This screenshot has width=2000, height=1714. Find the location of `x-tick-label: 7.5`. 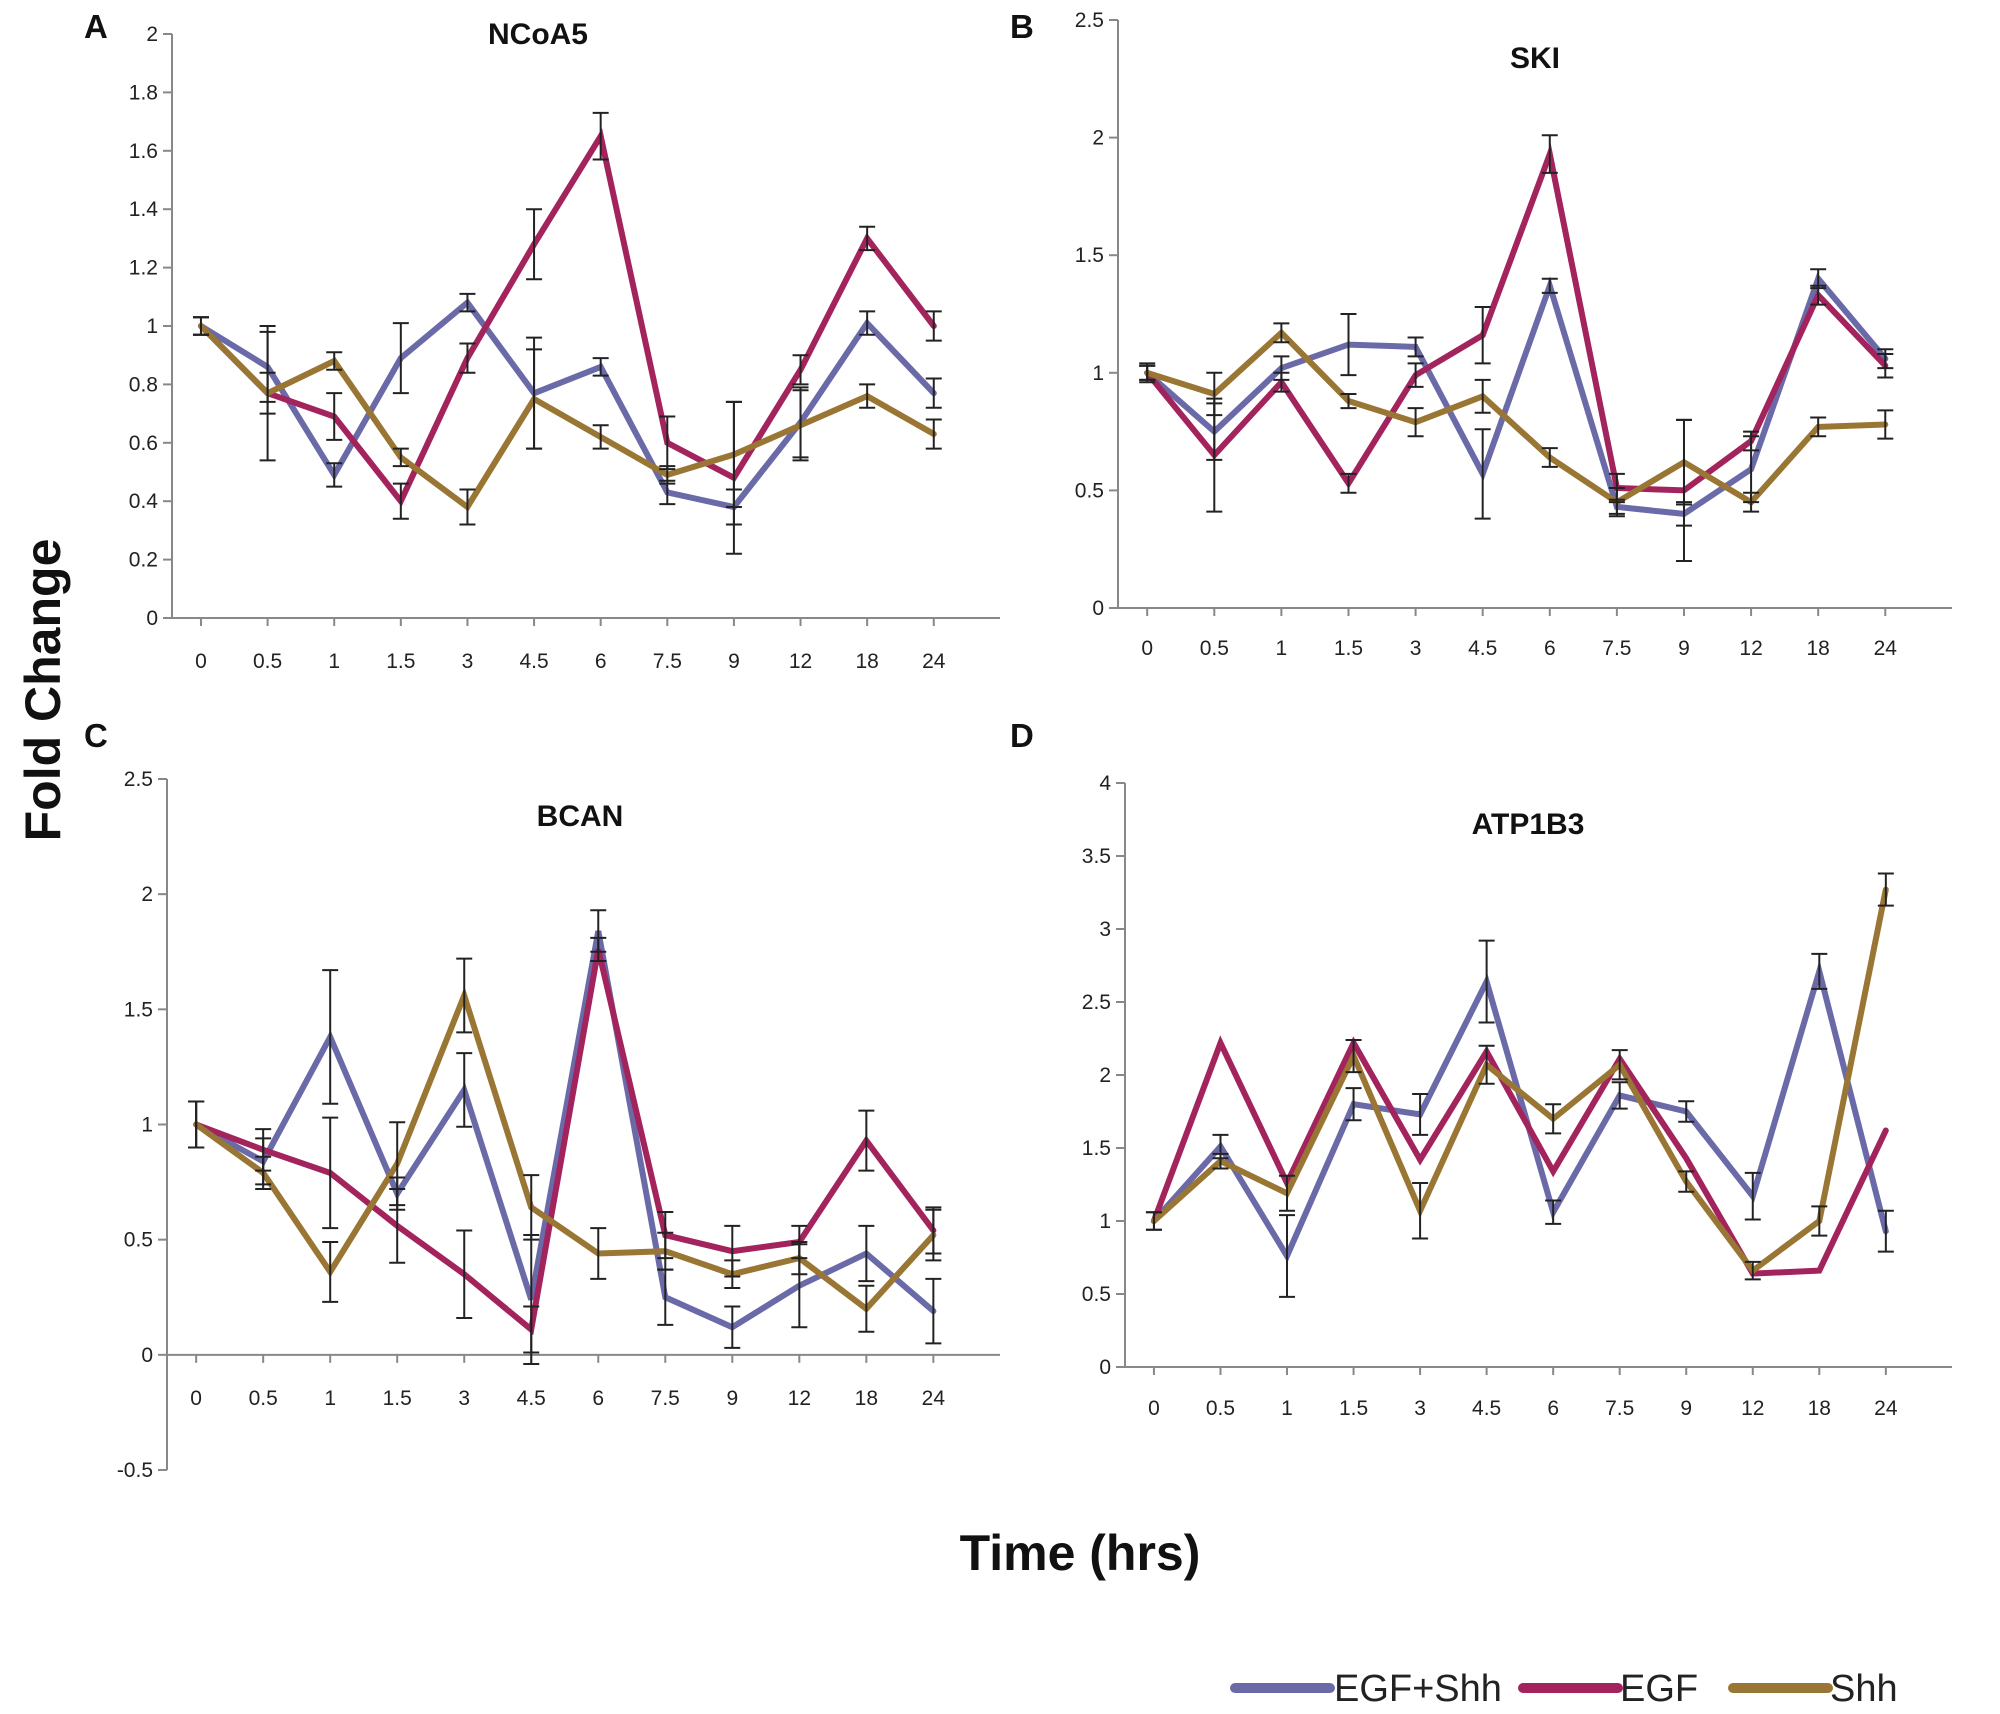

x-tick-label: 7.5 is located at coordinates (665, 1398).